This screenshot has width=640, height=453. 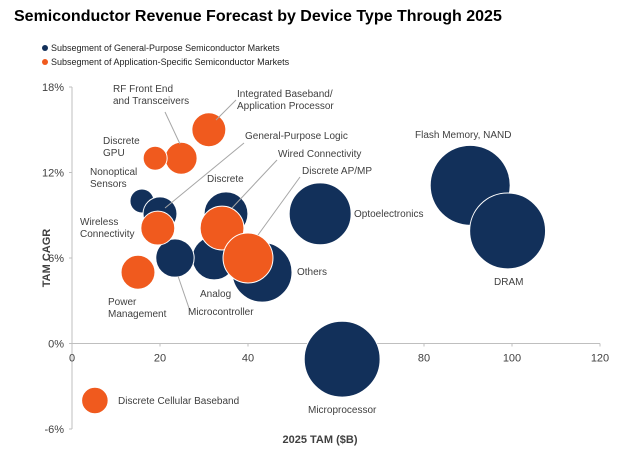 I want to click on bubble-label: RF Front End and Transceivers, so click(x=151, y=95).